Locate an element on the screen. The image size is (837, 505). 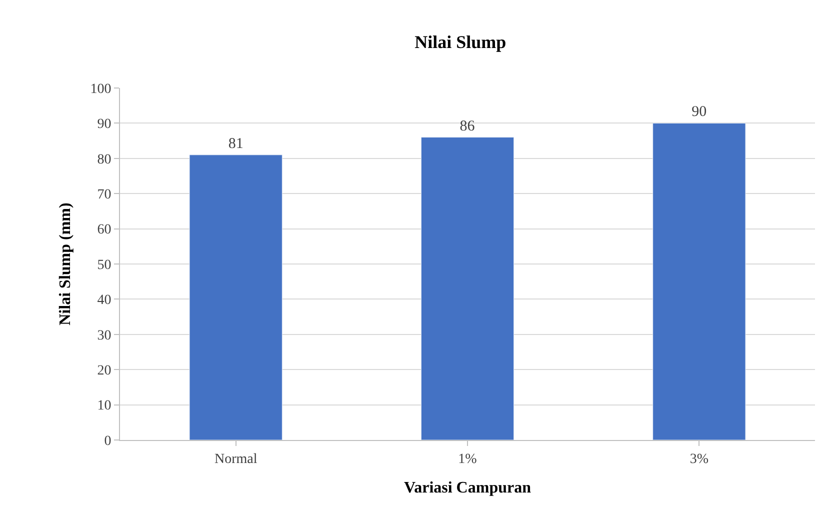
x-tick-label: 3% is located at coordinates (699, 459).